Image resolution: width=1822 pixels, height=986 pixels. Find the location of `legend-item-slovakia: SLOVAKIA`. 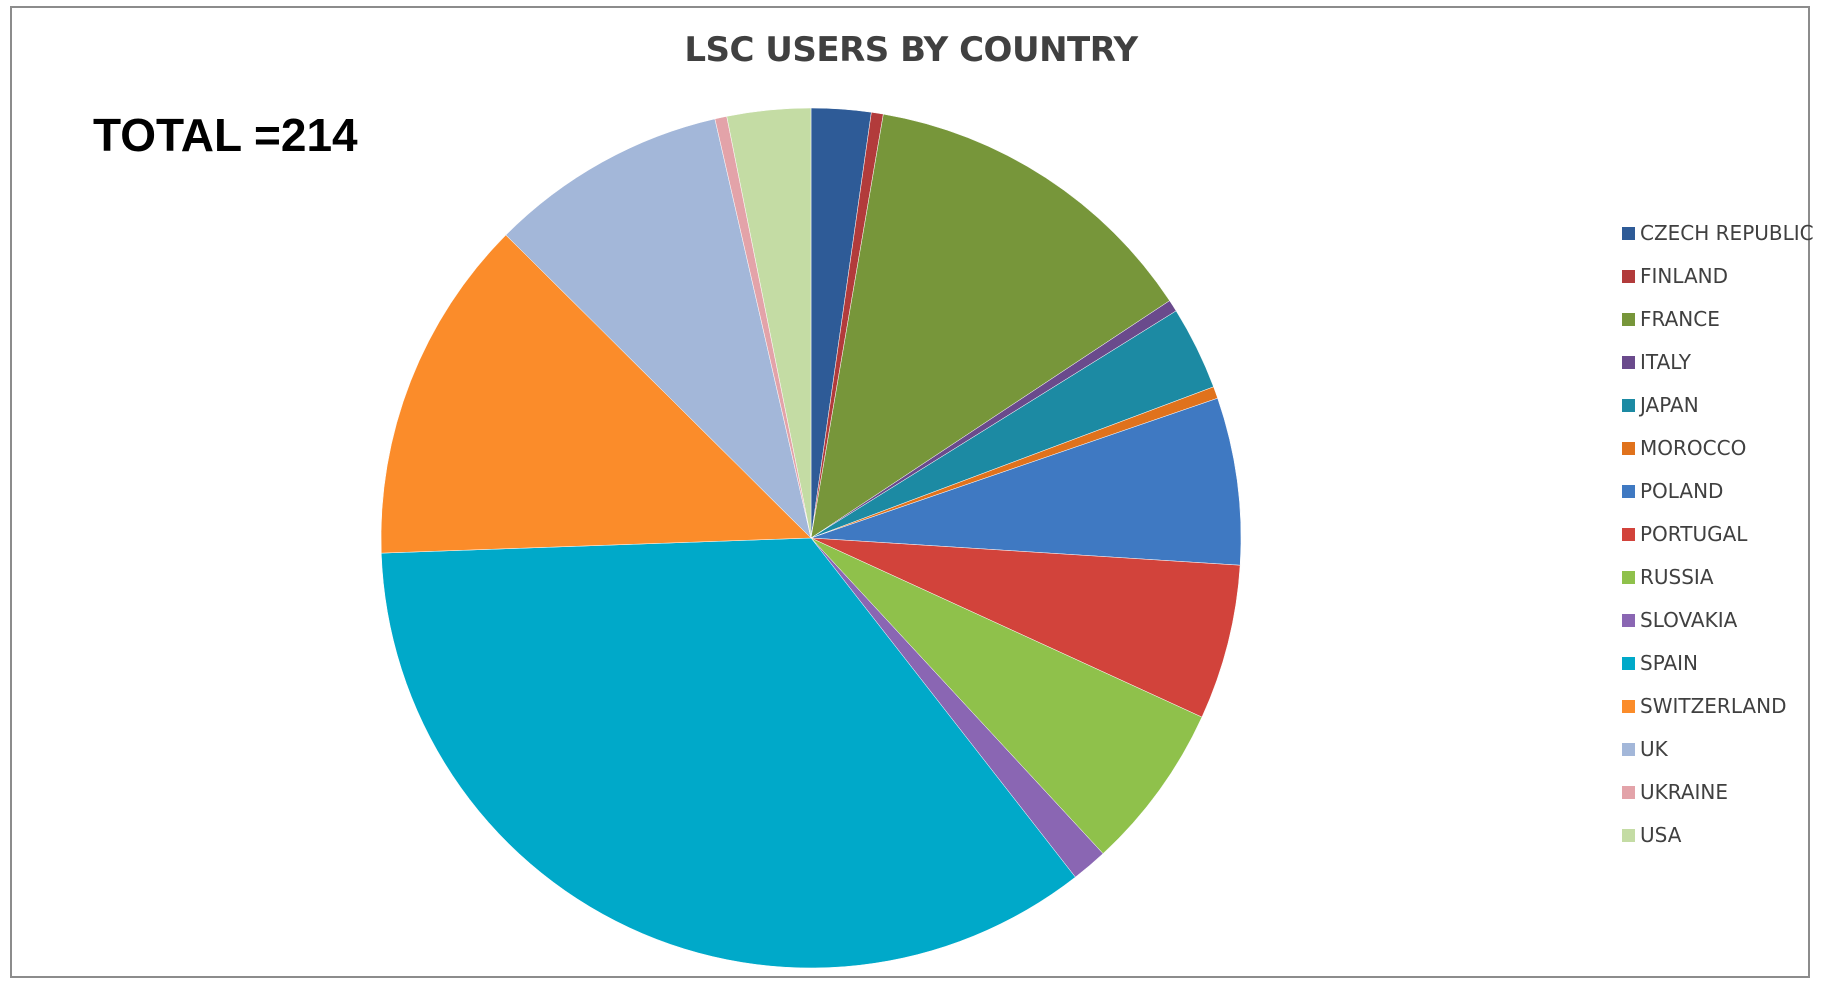

legend-item-slovakia: SLOVAKIA is located at coordinates (1717, 628).